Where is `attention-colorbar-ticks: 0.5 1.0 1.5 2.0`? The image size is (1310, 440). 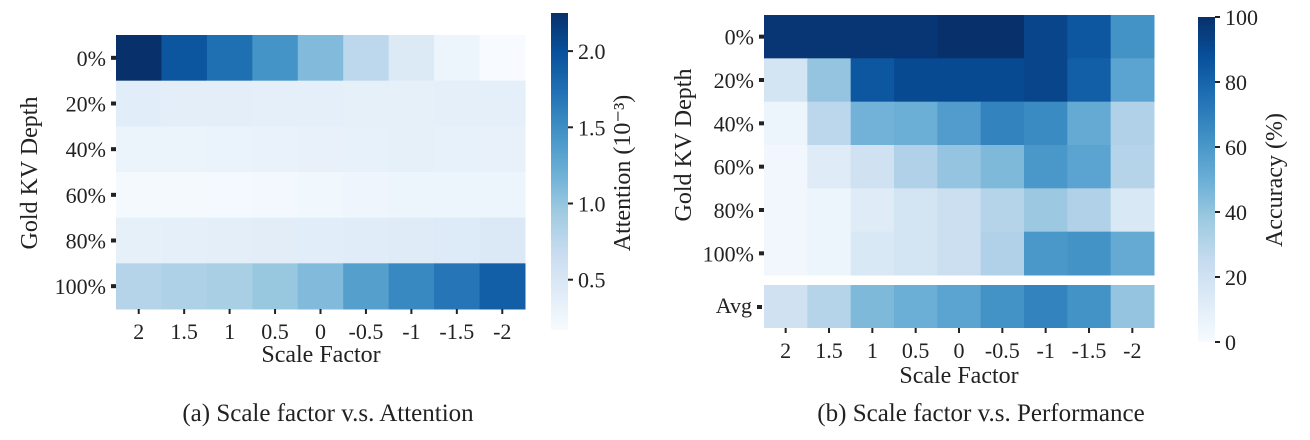
attention-colorbar-ticks: 0.5 1.0 1.5 2.0 is located at coordinates (587, 166).